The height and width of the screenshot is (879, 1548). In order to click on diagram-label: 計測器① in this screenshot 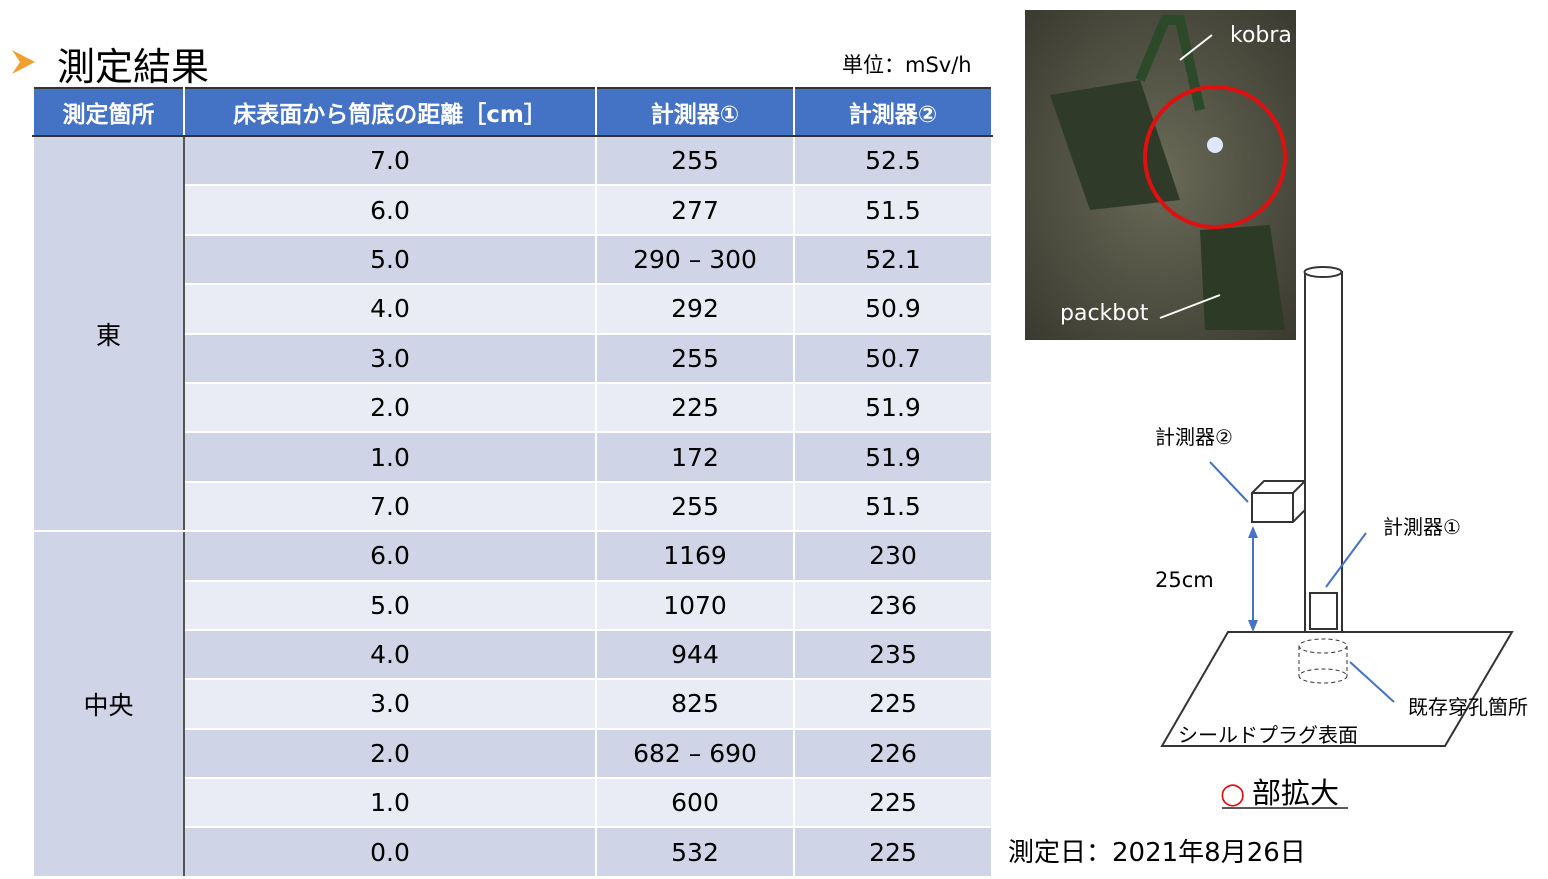, I will do `click(1422, 527)`.